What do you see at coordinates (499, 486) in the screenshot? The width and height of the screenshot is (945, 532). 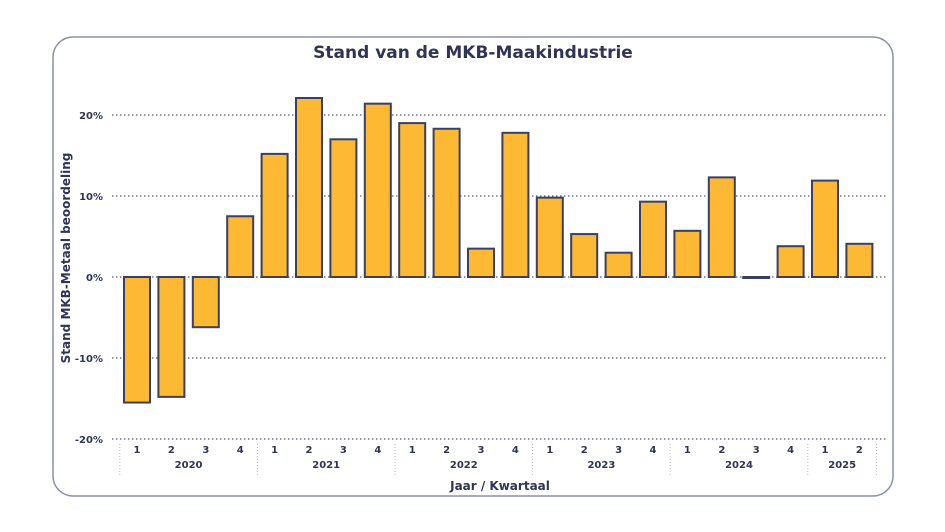 I see `x-axis-label: Jaar / Kwartaal` at bounding box center [499, 486].